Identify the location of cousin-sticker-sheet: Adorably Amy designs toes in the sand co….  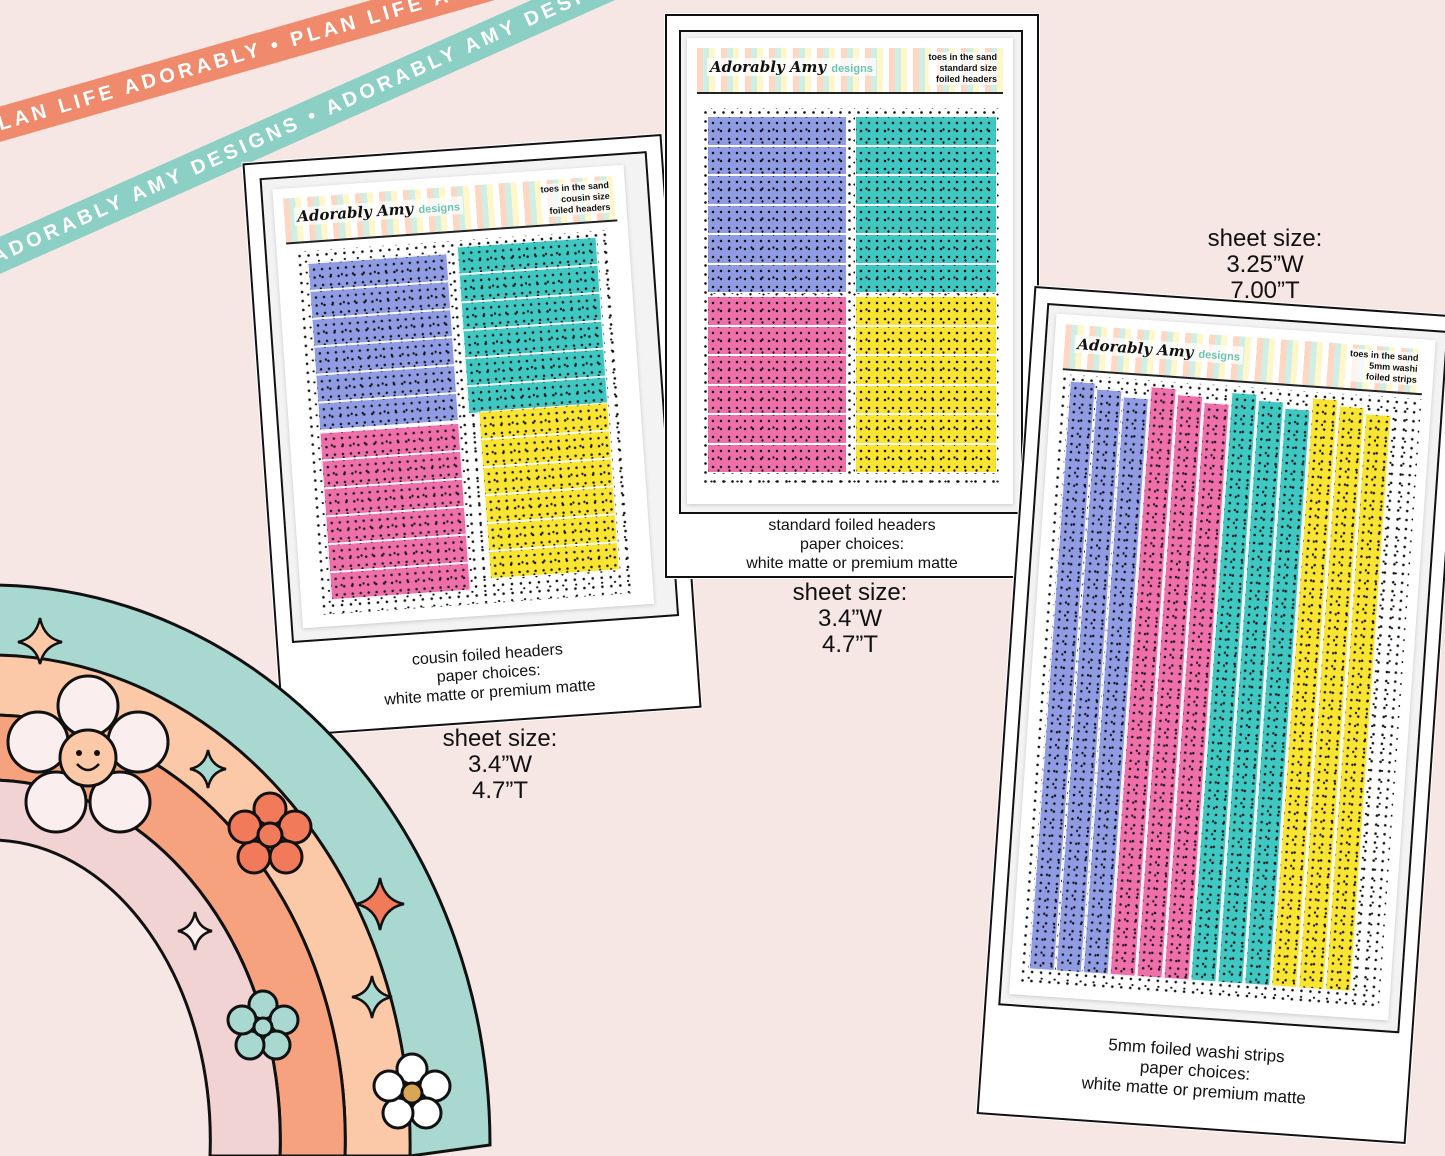
(463, 396).